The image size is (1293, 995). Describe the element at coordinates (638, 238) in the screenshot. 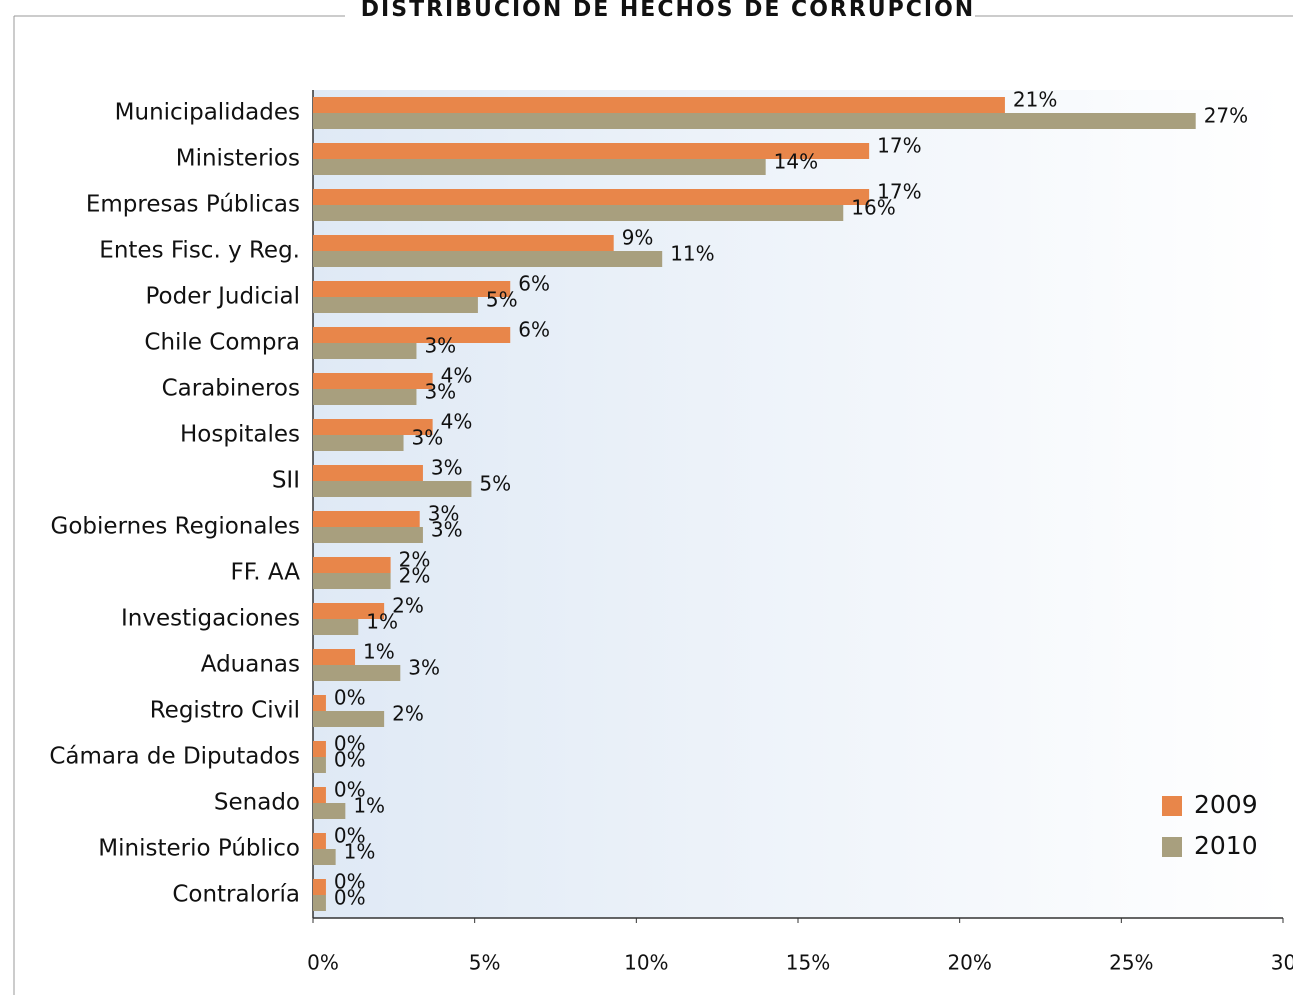

I see `value-label: 9%` at that location.